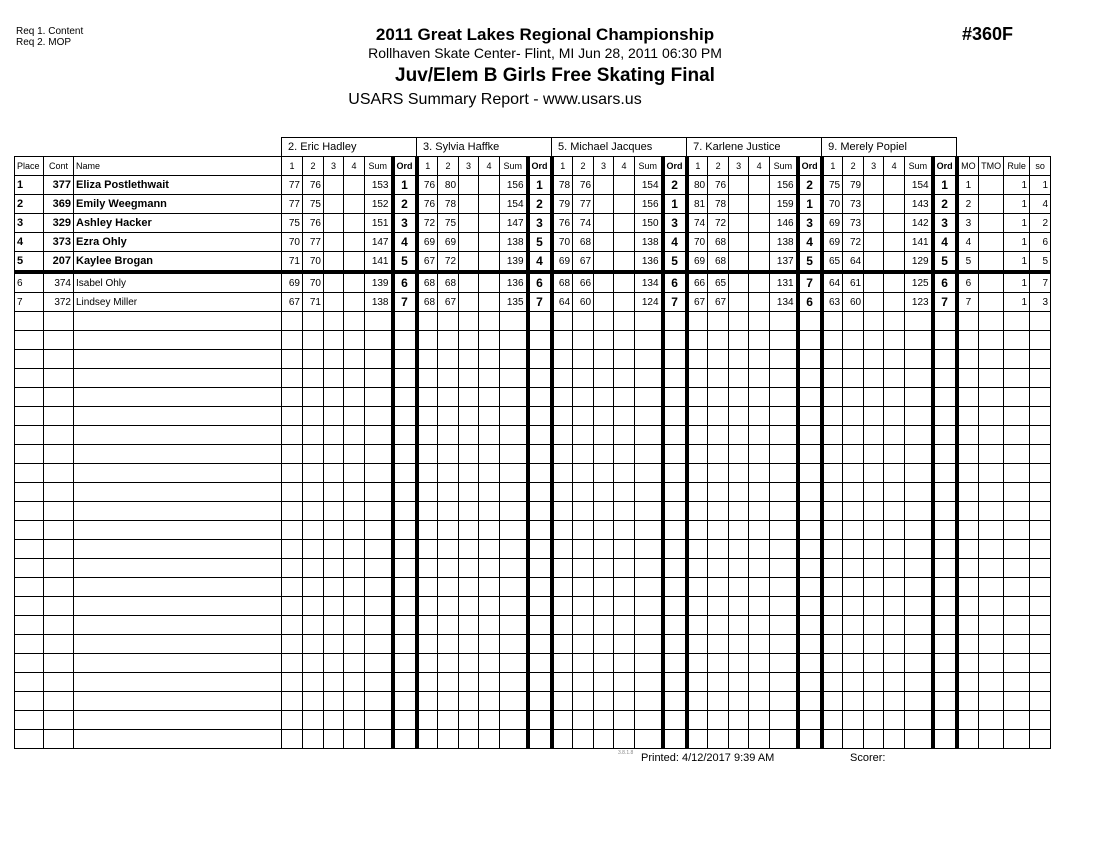 The width and height of the screenshot is (1100, 850). What do you see at coordinates (539, 302) in the screenshot?
I see `ordinal: 7` at bounding box center [539, 302].